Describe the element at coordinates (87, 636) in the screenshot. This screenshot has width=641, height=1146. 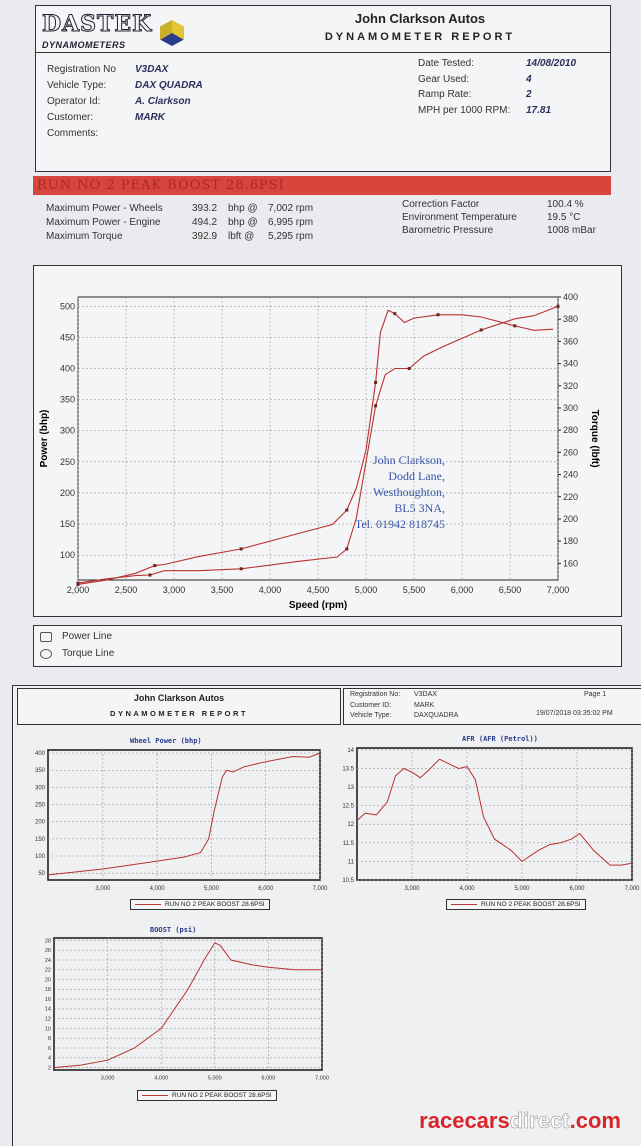
I see `legend-power-label: Power Line` at that location.